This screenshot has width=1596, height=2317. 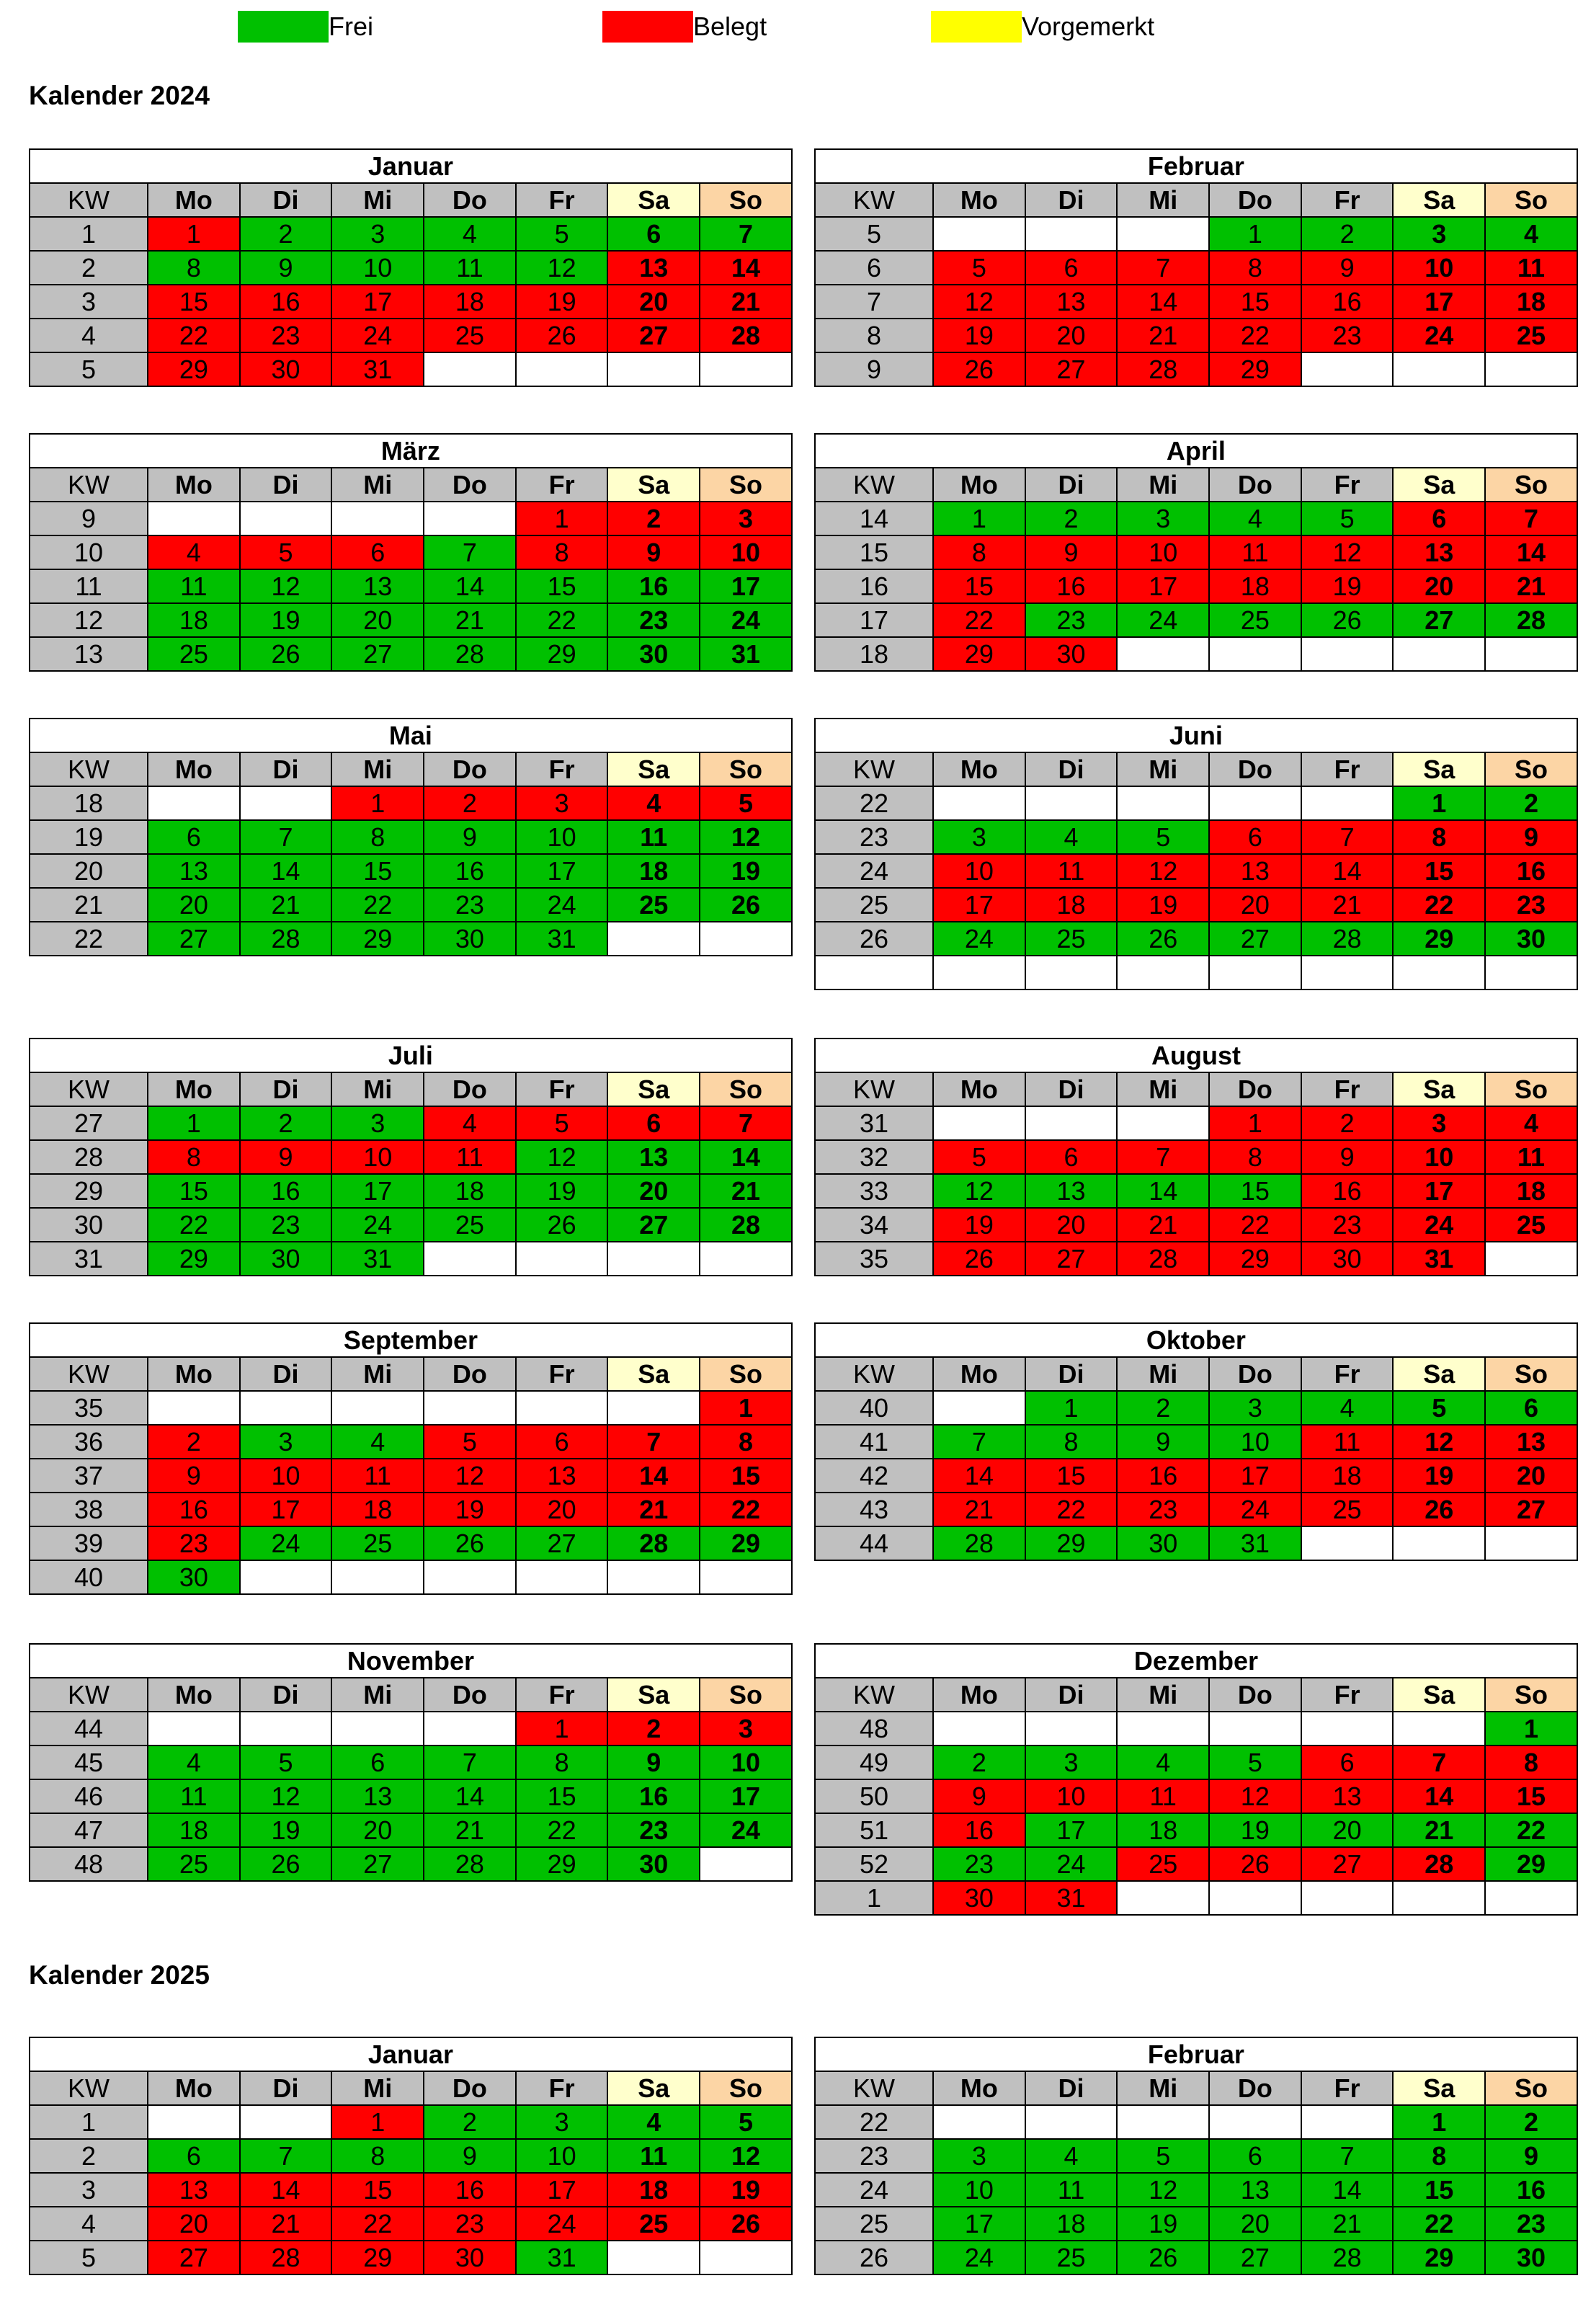 I want to click on header-sa: Sa, so click(x=1439, y=484).